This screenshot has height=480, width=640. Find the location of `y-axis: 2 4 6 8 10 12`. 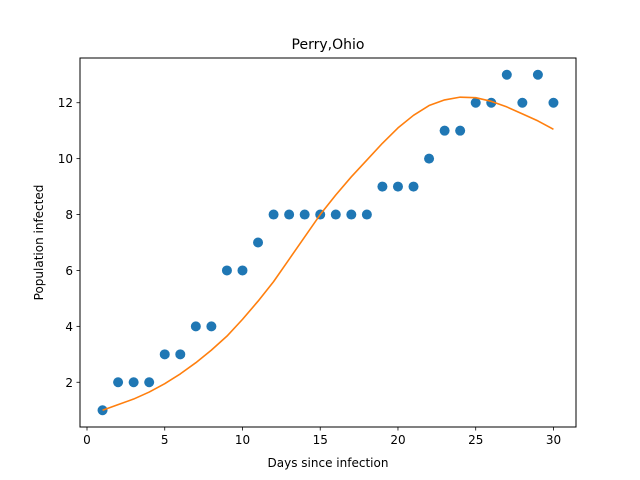

y-axis: 2 4 6 8 10 12 is located at coordinates (69, 243).